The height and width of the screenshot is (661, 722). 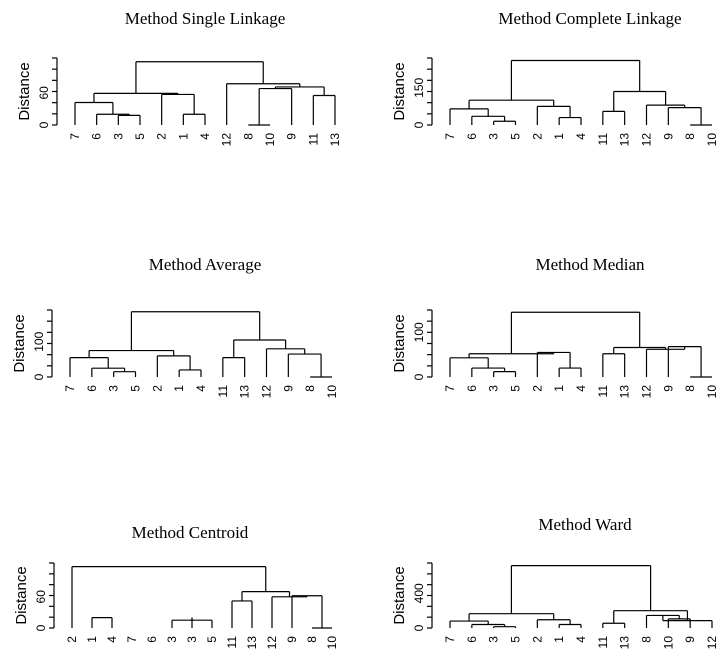 What do you see at coordinates (44, 93) in the screenshot?
I see `y-tick-label: 60` at bounding box center [44, 93].